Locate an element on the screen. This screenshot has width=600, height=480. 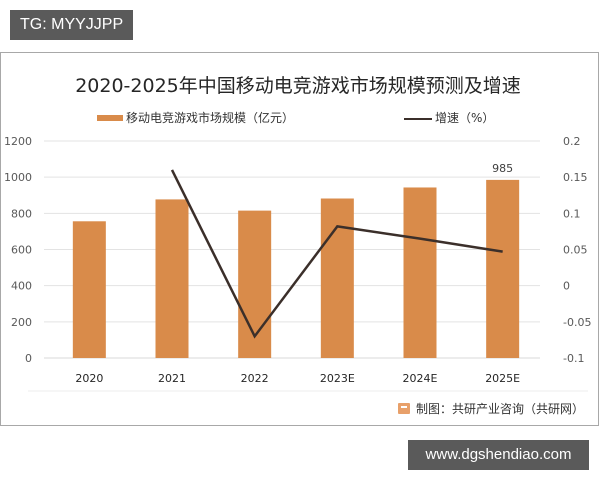
legend-bar-label: 移动电竞游戏市场规模（亿元） is located at coordinates (210, 117).